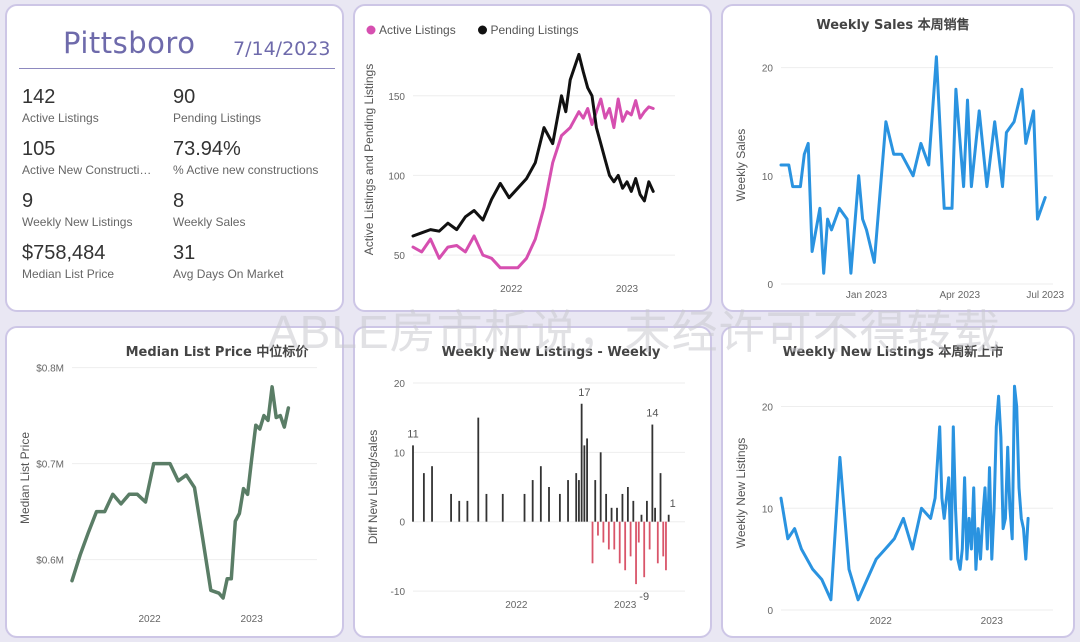  Describe the element at coordinates (209, 222) in the screenshot. I see `kpi-label: Weekly Sales` at that location.